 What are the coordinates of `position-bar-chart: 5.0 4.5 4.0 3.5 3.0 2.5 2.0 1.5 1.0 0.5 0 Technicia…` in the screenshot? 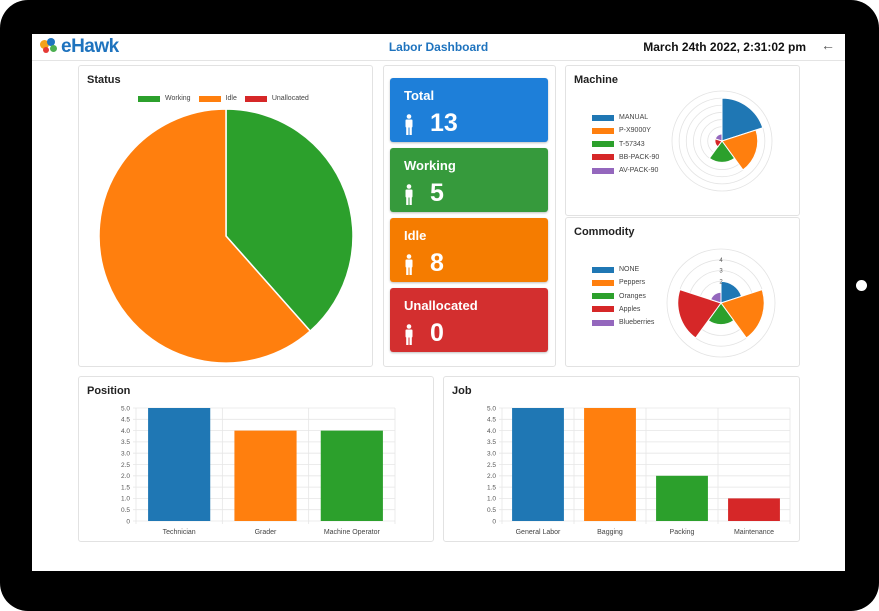 It's located at (258, 470).